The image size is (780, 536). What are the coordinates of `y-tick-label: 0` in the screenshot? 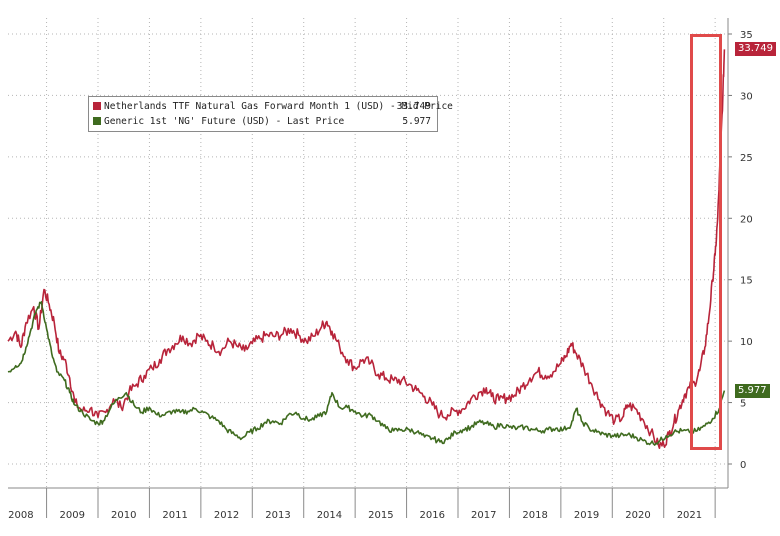 It's located at (743, 465).